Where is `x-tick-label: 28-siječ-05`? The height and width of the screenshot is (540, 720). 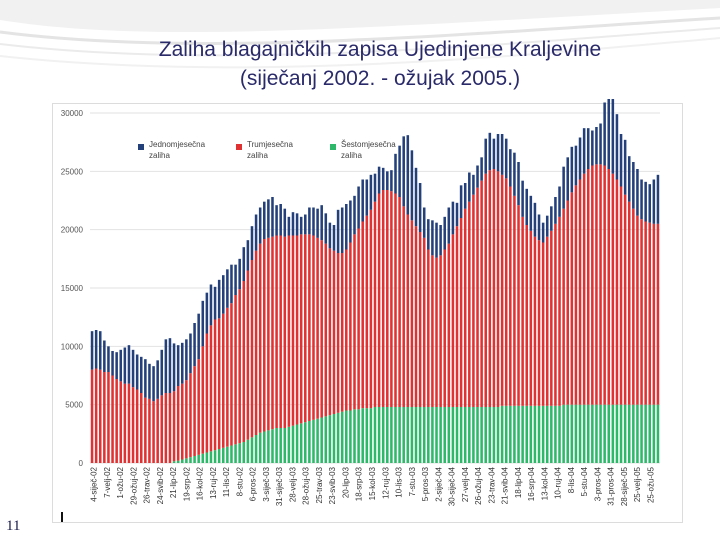 x-tick-label: 28-siječ-05 is located at coordinates (624, 486).